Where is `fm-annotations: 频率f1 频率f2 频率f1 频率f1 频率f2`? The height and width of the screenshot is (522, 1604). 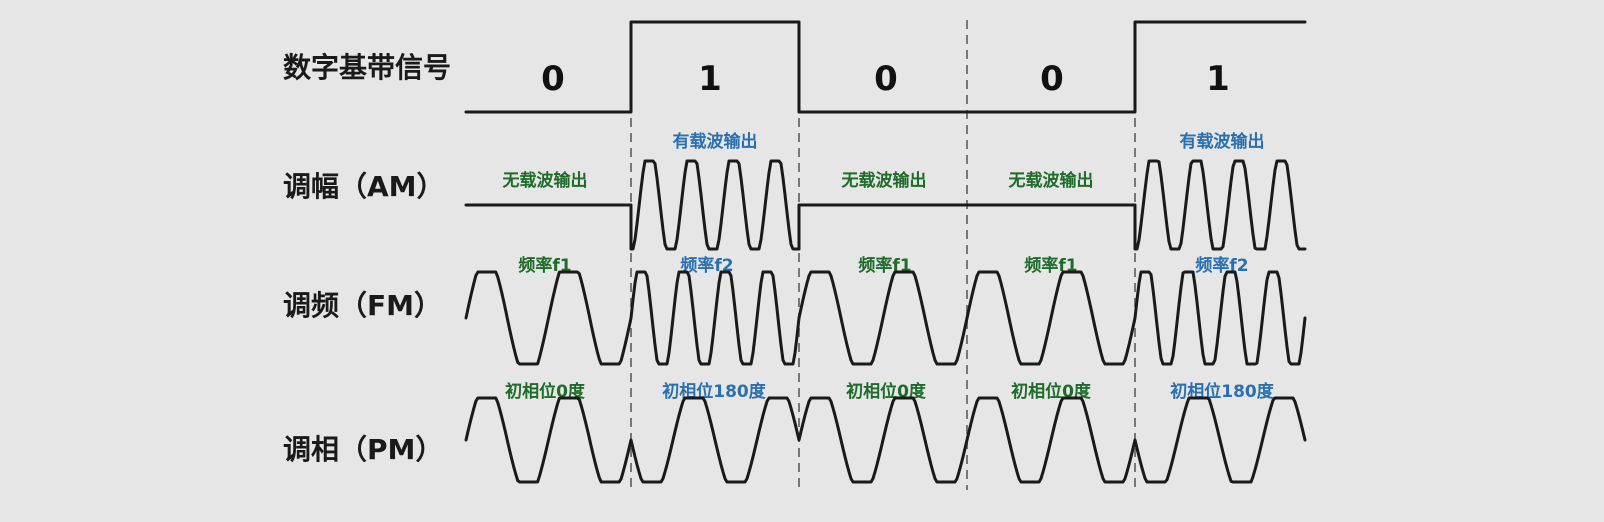 fm-annotations: 频率f1 频率f2 频率f1 频率f1 频率f2 is located at coordinates (883, 265).